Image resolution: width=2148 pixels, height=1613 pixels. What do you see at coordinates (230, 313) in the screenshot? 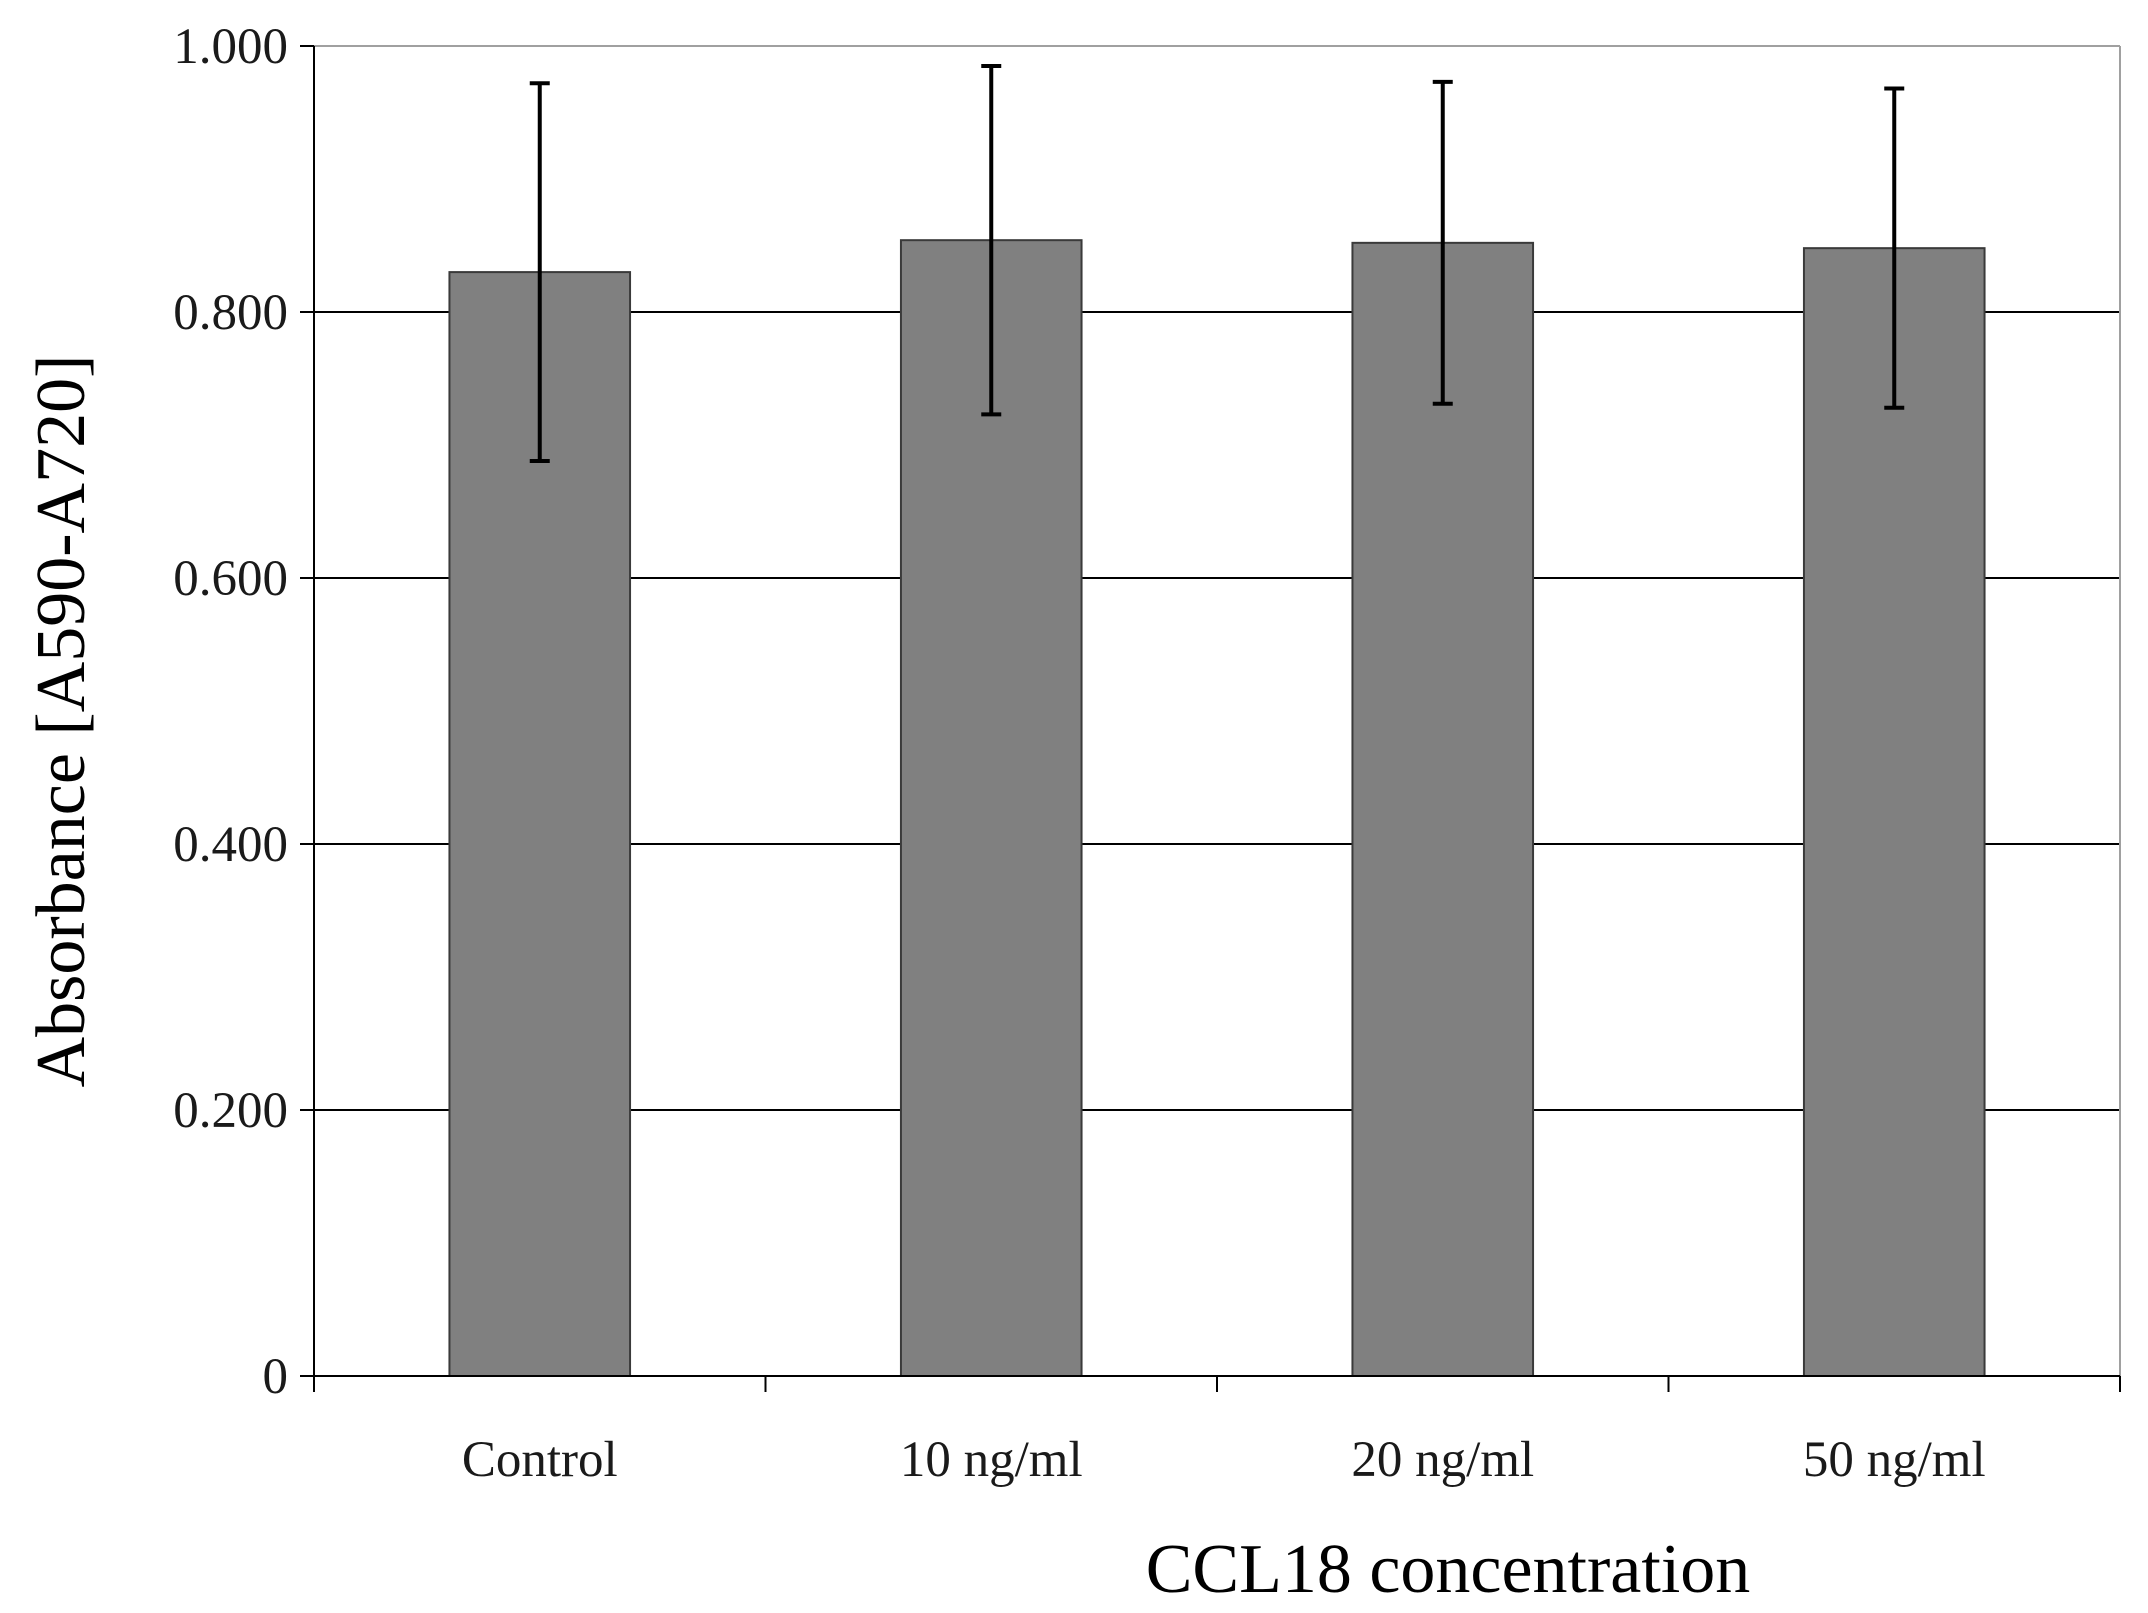
I see `y-tick-label: 0.800` at bounding box center [230, 313].